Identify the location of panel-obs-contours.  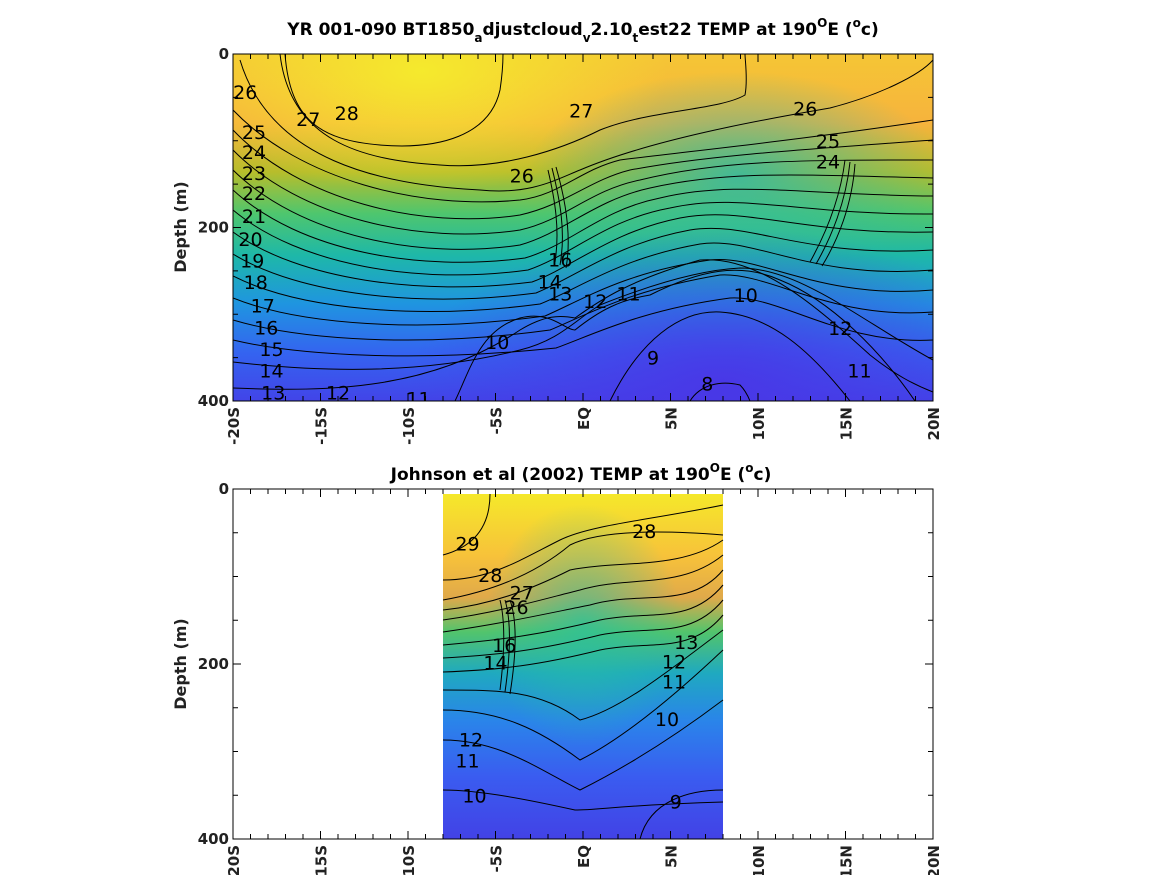
(583, 666).